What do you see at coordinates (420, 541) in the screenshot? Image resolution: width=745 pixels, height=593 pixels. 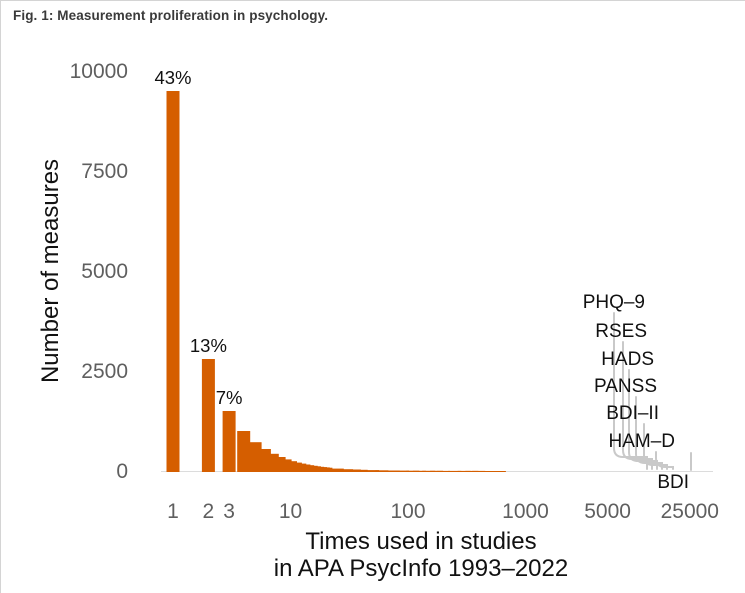 I see `x-axis-title-line1: Times used in studies` at bounding box center [420, 541].